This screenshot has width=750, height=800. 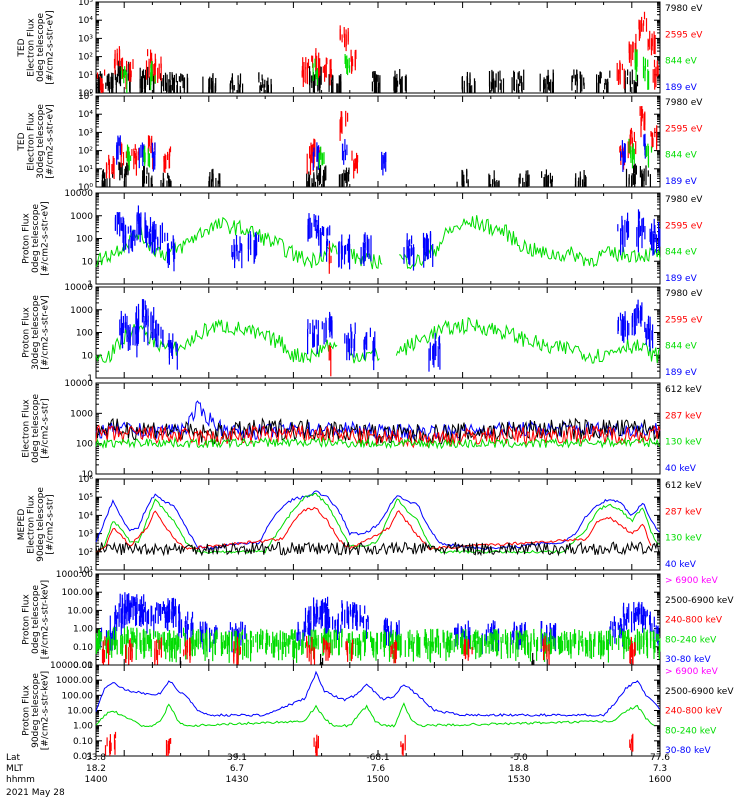 What do you see at coordinates (378, 780) in the screenshot?
I see `x-row-value: 1500` at bounding box center [378, 780].